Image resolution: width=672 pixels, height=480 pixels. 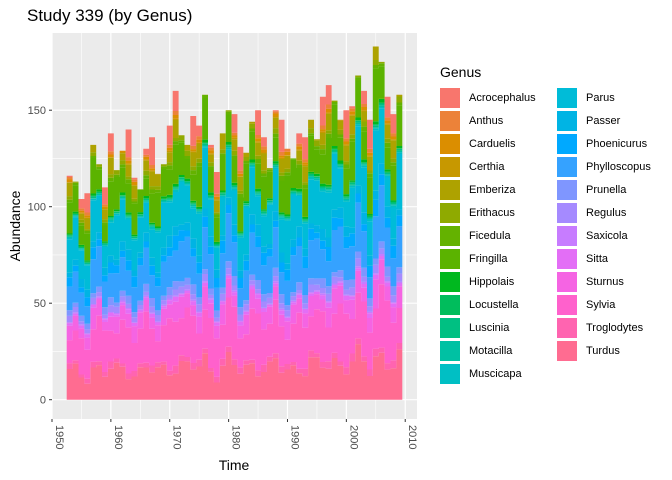 I want to click on legend-item-turdus: Turdus, so click(x=613, y=350).